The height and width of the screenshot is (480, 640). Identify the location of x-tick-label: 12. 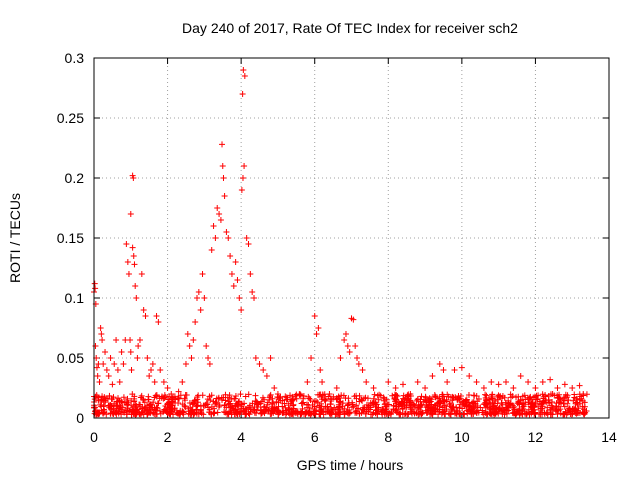
(536, 437).